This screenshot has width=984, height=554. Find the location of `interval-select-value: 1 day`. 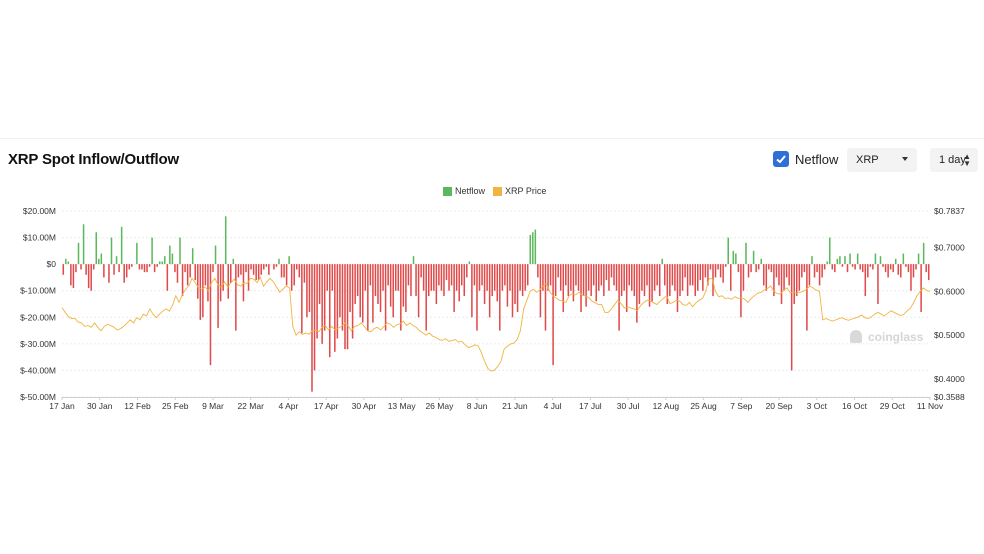

interval-select-value: 1 day is located at coordinates (952, 160).